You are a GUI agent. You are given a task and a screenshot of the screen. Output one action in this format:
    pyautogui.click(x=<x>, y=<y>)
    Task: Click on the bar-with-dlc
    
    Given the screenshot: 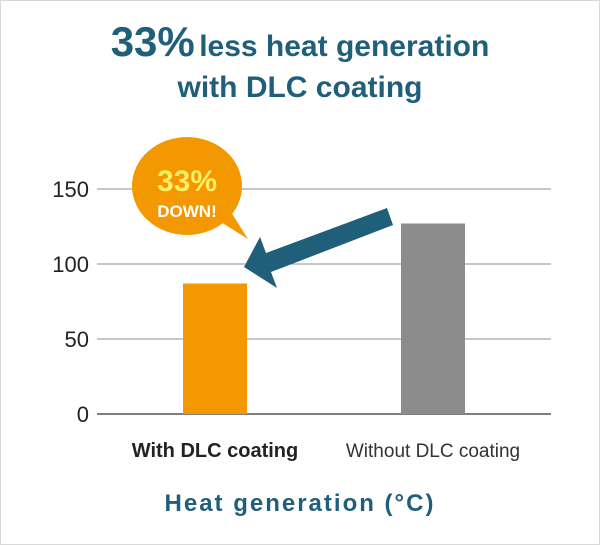 What is the action you would take?
    pyautogui.click(x=215, y=348)
    